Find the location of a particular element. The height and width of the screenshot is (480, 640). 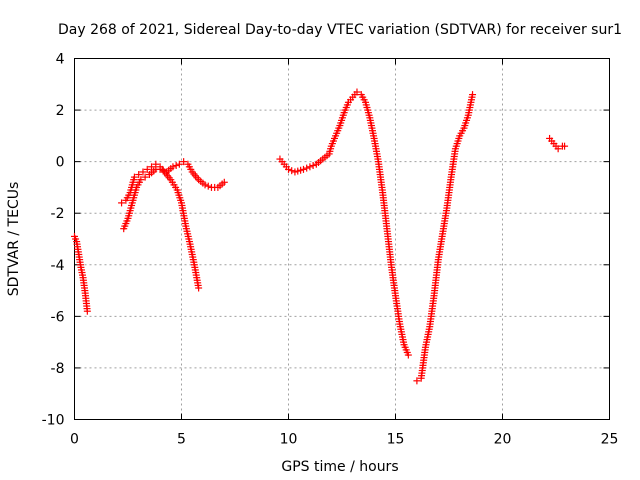

y-tick-label: -6 is located at coordinates (58, 317).